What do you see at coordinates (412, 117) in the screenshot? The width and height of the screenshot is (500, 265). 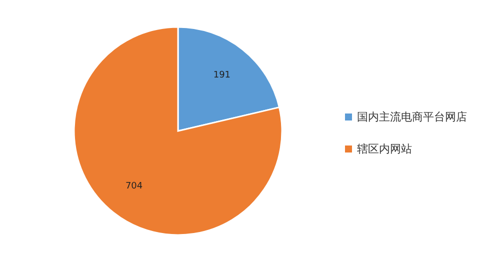 I see `legend-label: 国内主流电商平台网店` at bounding box center [412, 117].